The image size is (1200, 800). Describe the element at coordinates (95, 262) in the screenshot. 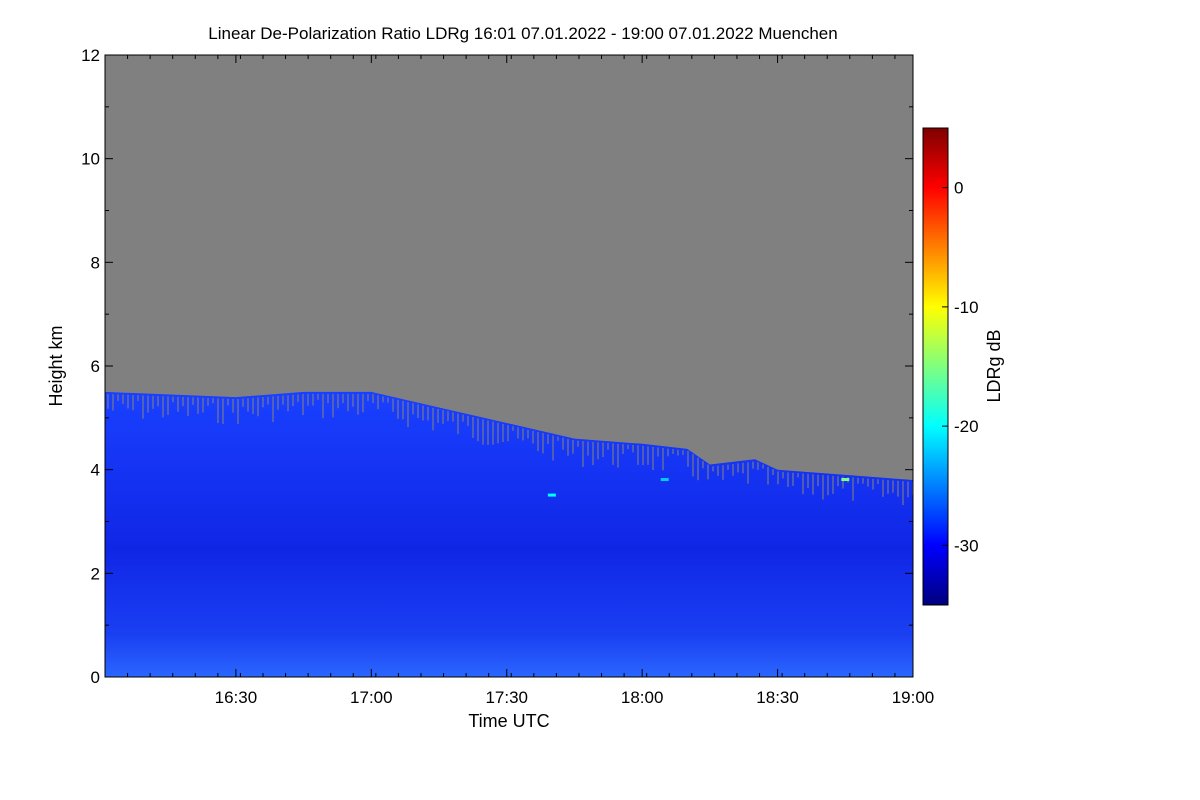

I see `y-tick-label: 8` at that location.